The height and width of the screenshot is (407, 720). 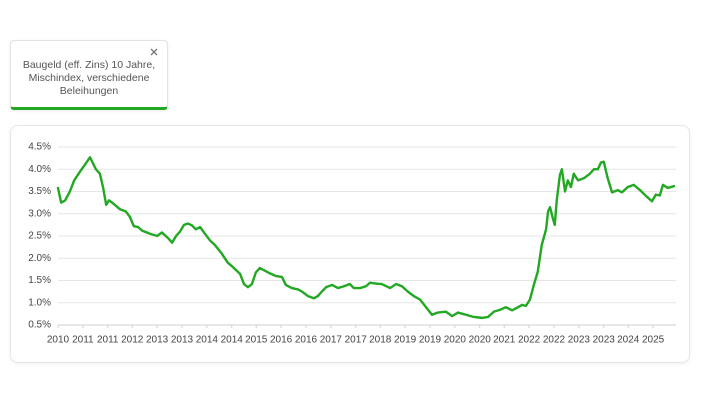 I want to click on y-tick-label: 0.5%, so click(x=39, y=325).